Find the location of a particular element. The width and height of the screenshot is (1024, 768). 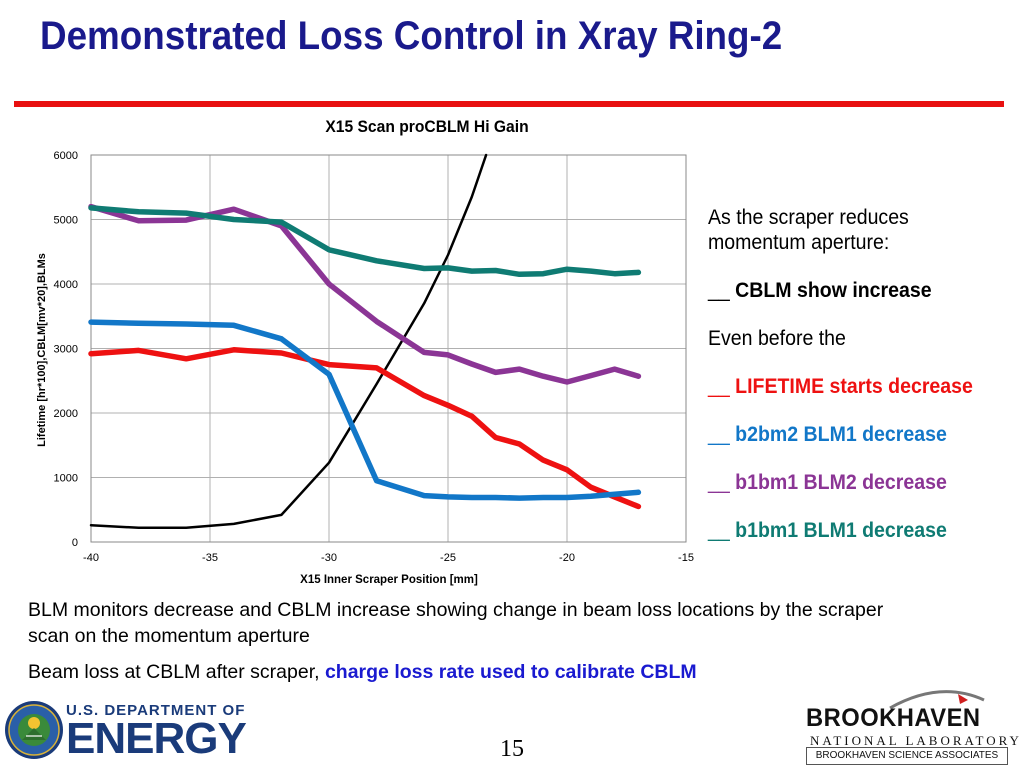

summary-highlight: charge loss rate used to calibrate CBLM is located at coordinates (510, 672).